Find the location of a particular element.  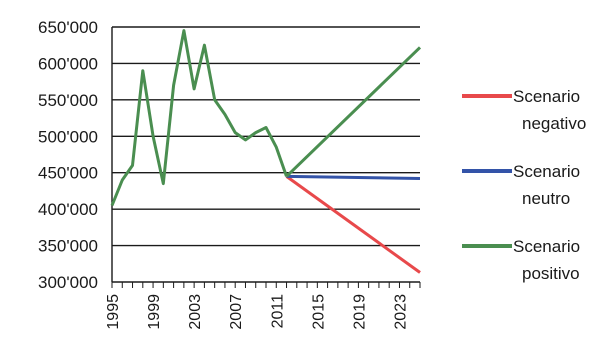

x-tick-label: 2003 is located at coordinates (195, 312).